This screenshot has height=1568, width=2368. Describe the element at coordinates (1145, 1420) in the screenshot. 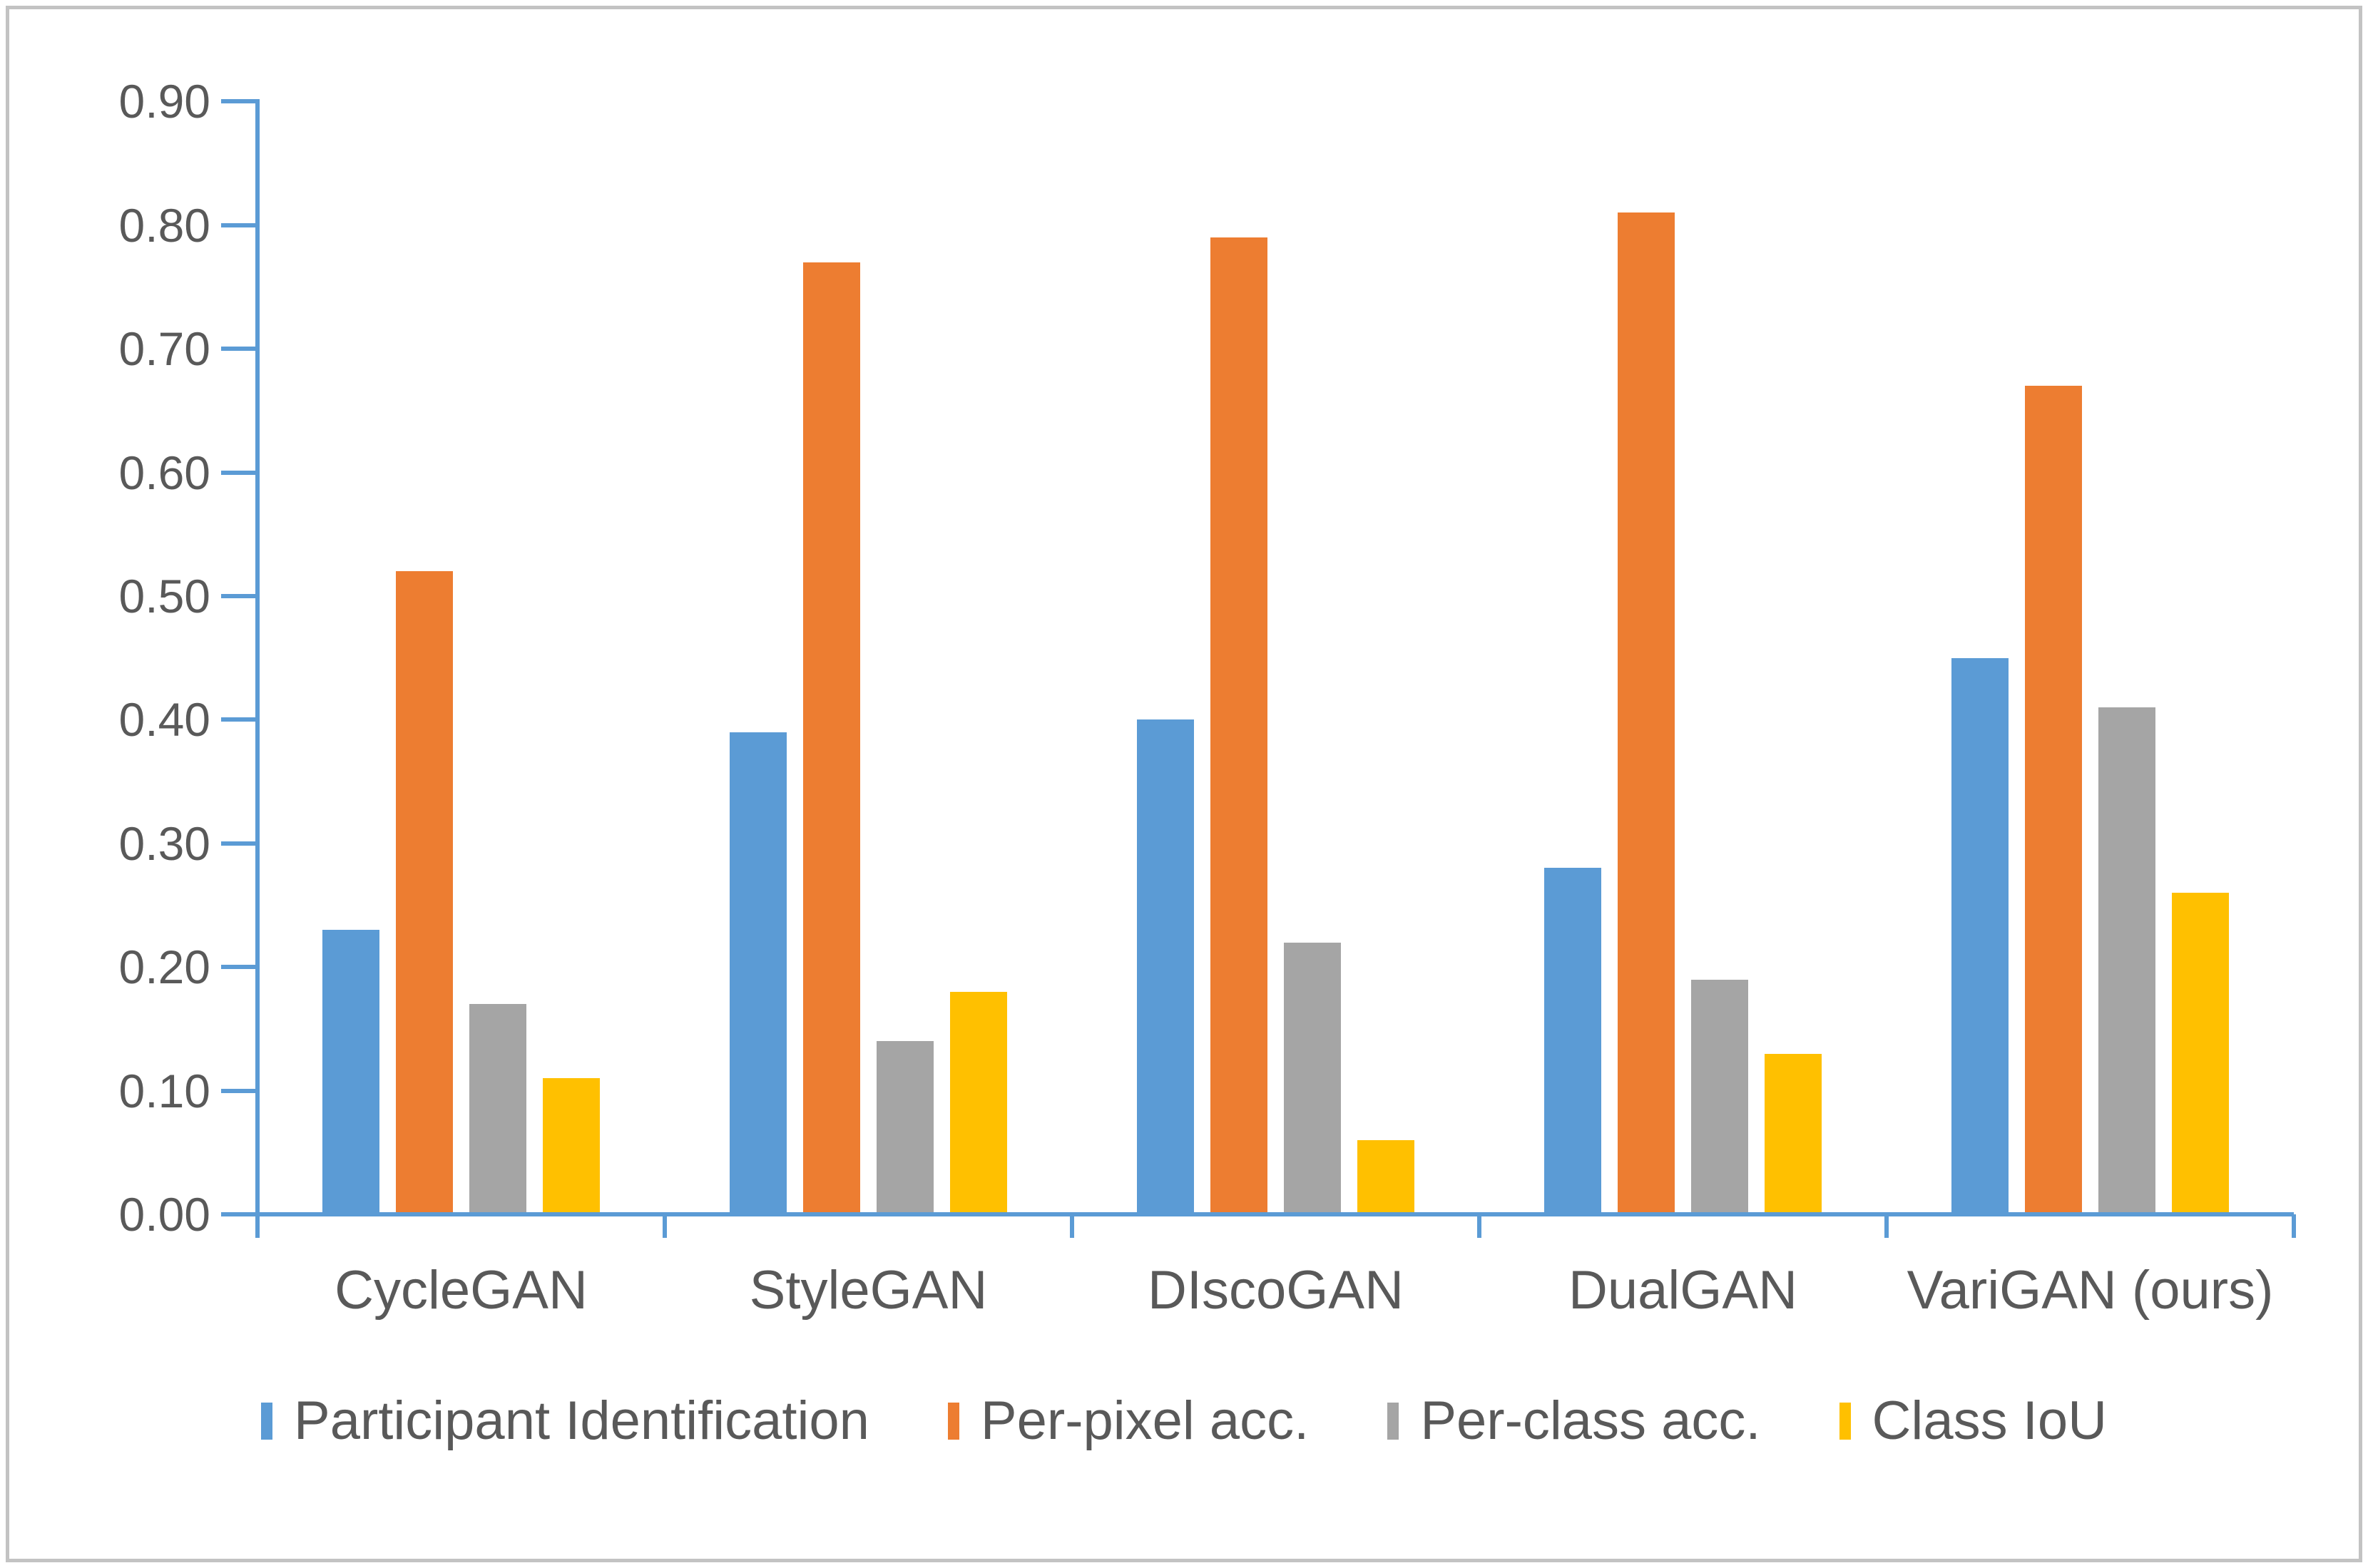

I see `legend-label: Per-pixel acc.` at that location.